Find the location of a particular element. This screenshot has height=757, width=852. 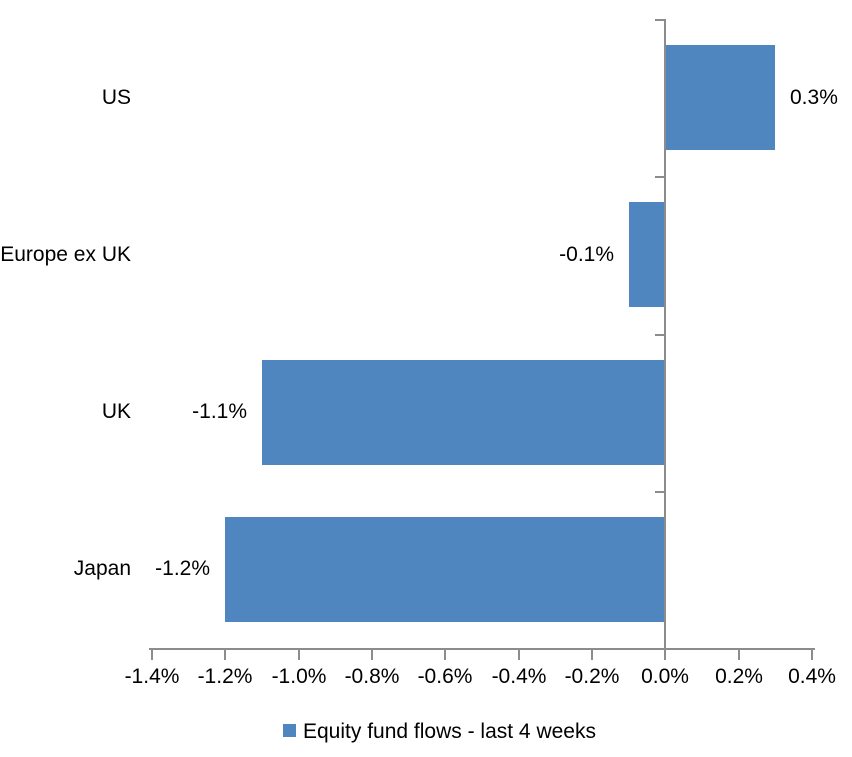

x-axis-tick-label: -0.4% is located at coordinates (519, 676).